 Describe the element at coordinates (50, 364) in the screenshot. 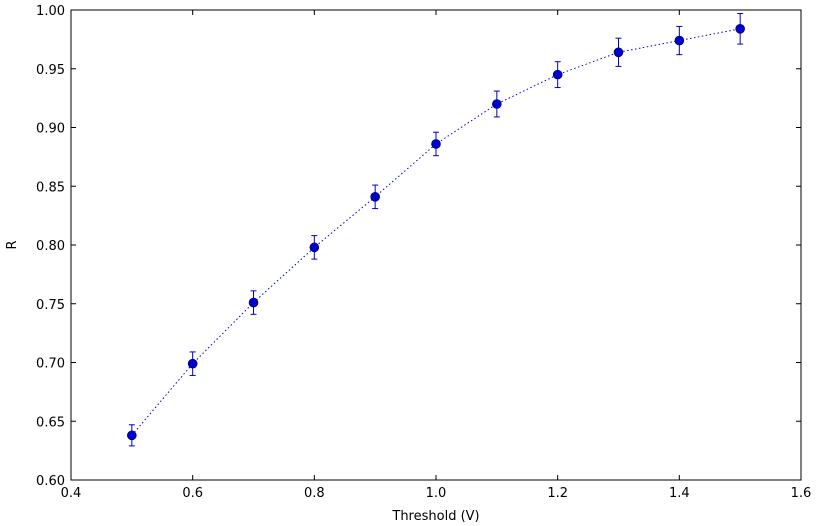

I see `y-tick-label: 0.70` at that location.